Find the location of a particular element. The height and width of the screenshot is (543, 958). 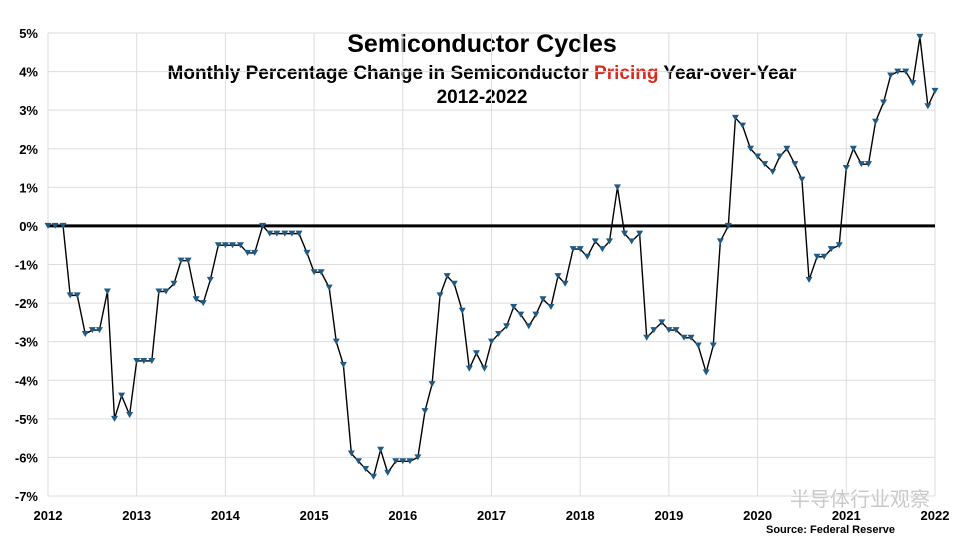

y-tick-label: -3% is located at coordinates (27, 342).